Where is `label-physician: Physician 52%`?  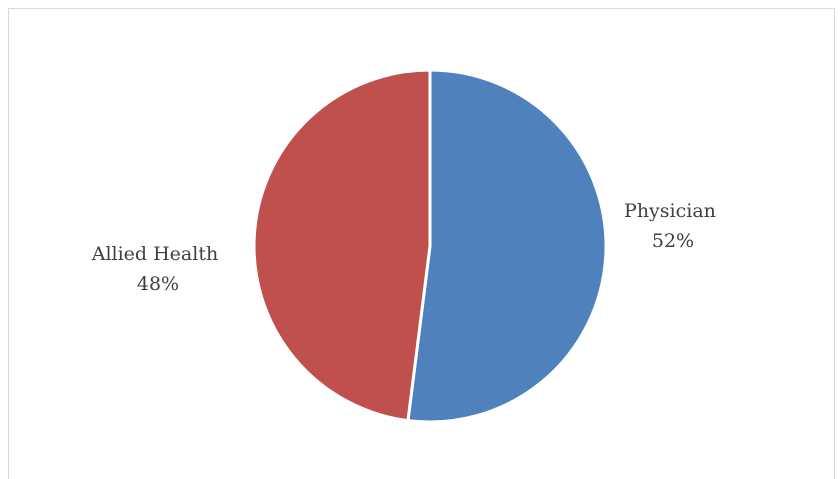 label-physician: Physician 52% is located at coordinates (673, 226).